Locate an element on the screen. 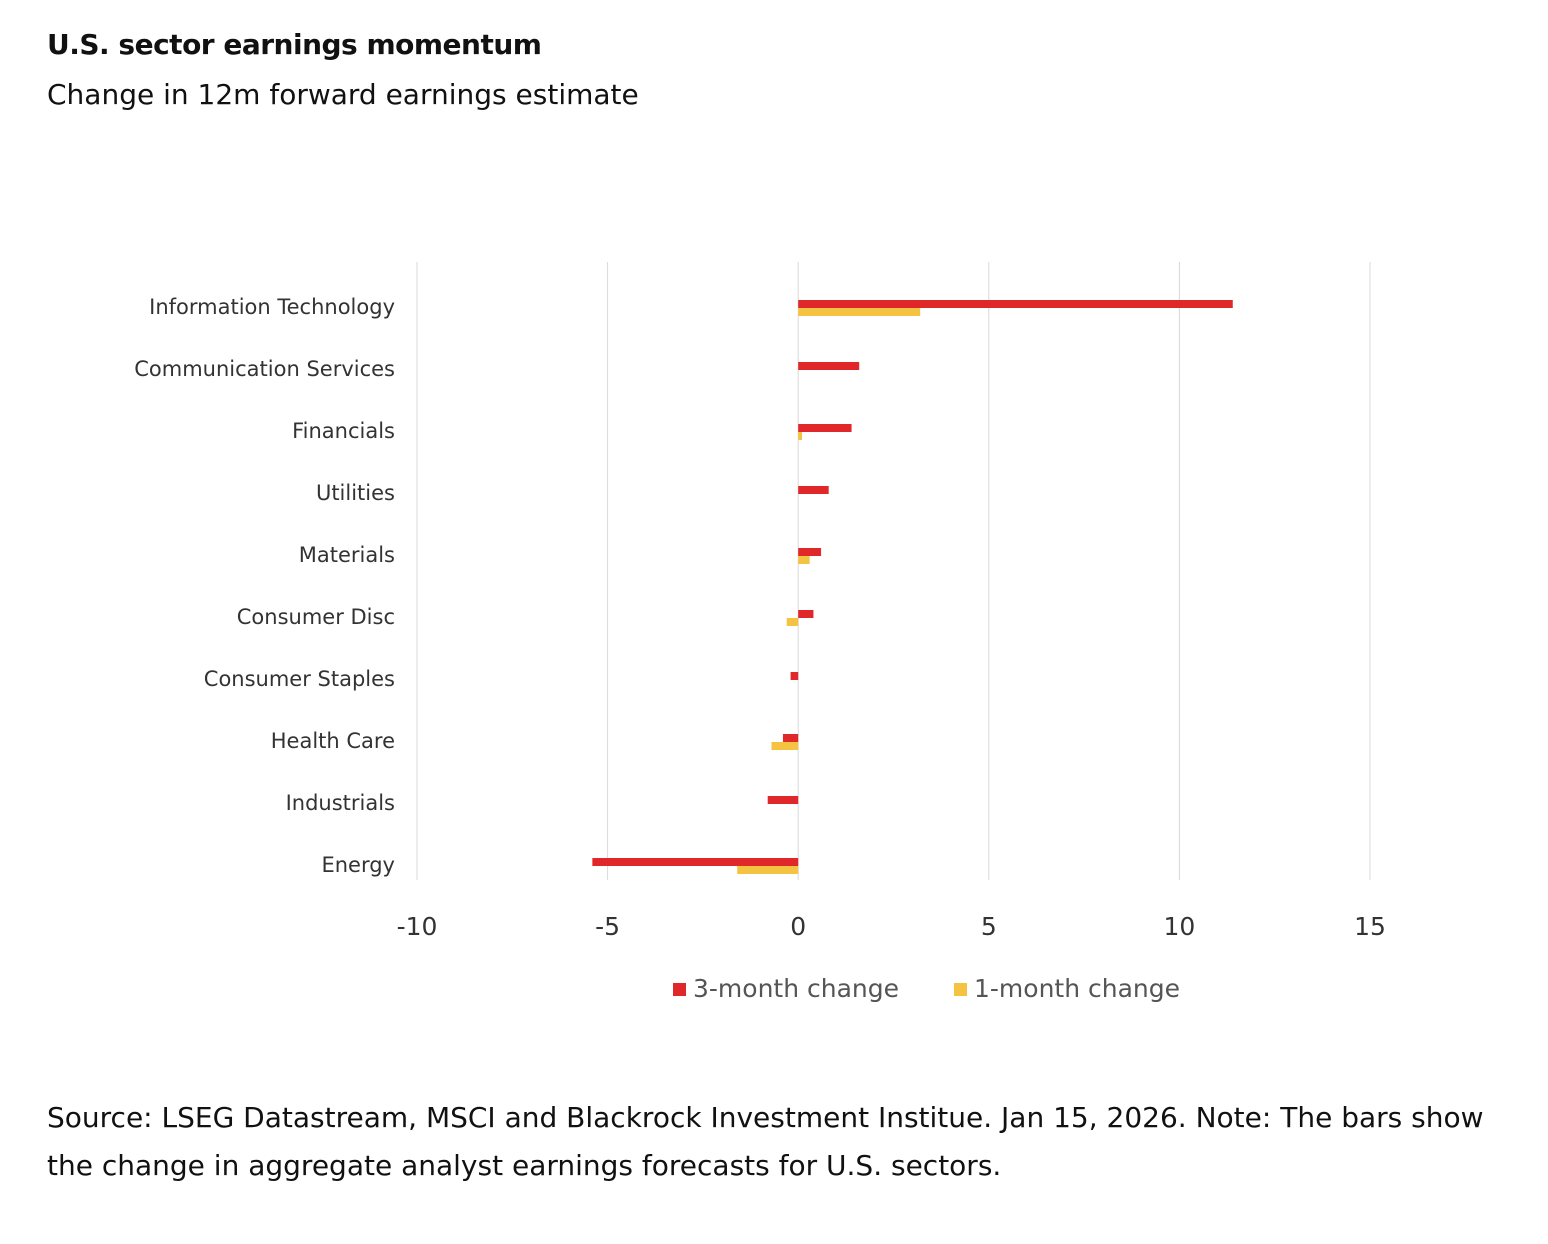 The height and width of the screenshot is (1244, 1548). category-label: Consumer Disc is located at coordinates (316, 617).